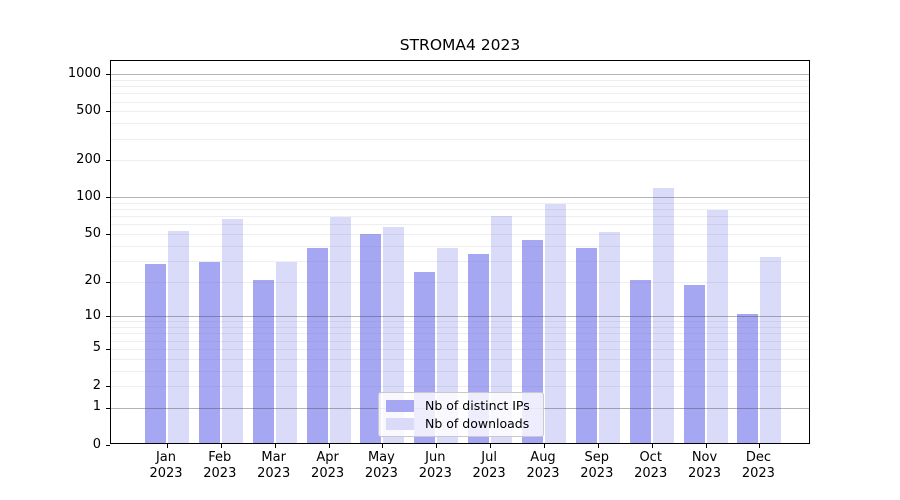 The height and width of the screenshot is (500, 900). Describe the element at coordinates (704, 457) in the screenshot. I see `x-tick-month: Nov` at that location.